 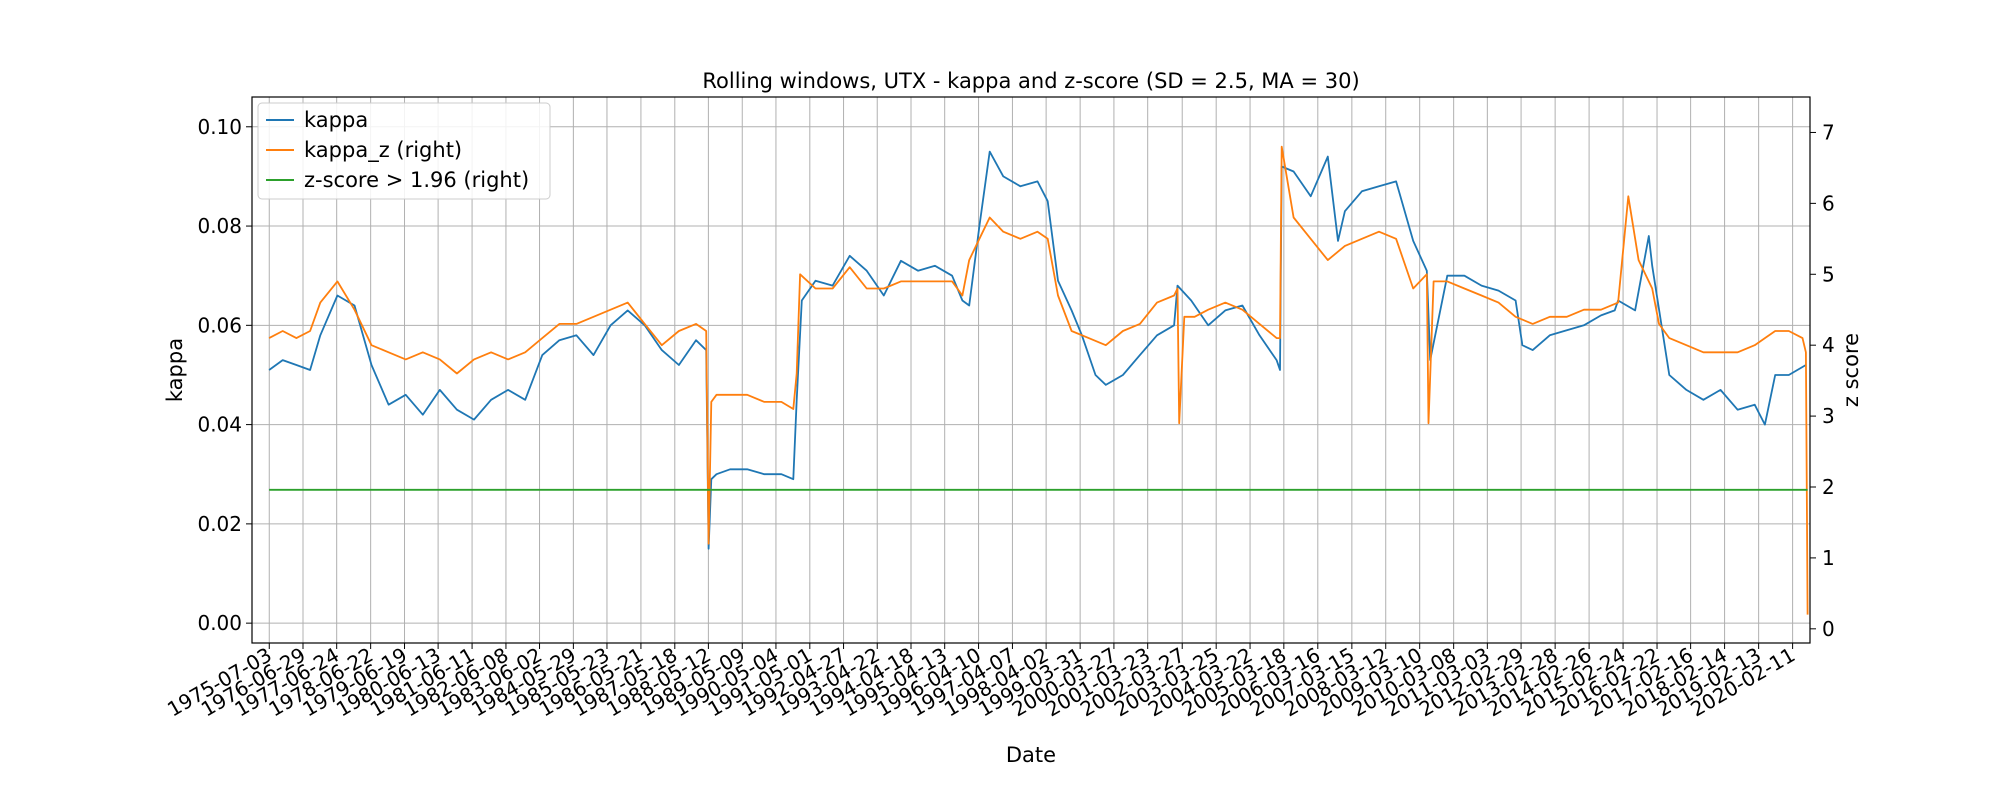 What do you see at coordinates (1828, 629) in the screenshot?
I see `y-right-tick-label: 0` at bounding box center [1828, 629].